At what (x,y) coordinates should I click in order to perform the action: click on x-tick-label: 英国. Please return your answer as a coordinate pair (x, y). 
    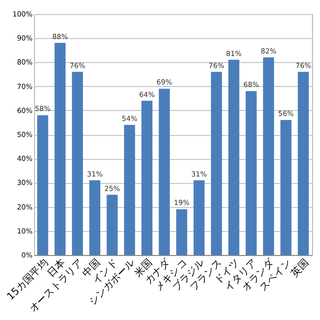
    Looking at the image, I should click on (300, 268).